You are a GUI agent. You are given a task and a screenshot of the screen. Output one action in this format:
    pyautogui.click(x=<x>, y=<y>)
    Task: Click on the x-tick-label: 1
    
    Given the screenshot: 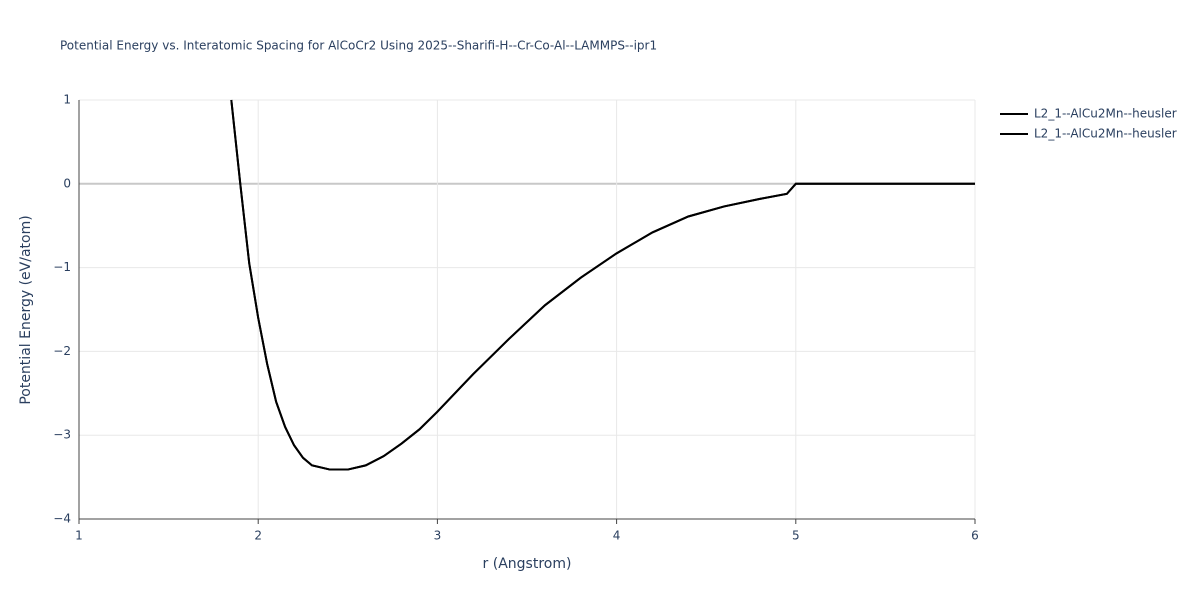 What is the action you would take?
    pyautogui.click(x=79, y=536)
    